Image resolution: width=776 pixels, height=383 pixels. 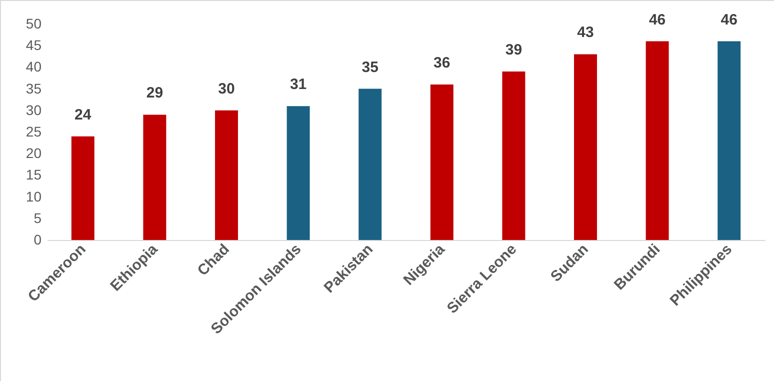 What do you see at coordinates (442, 63) in the screenshot?
I see `data-label: 36` at bounding box center [442, 63].